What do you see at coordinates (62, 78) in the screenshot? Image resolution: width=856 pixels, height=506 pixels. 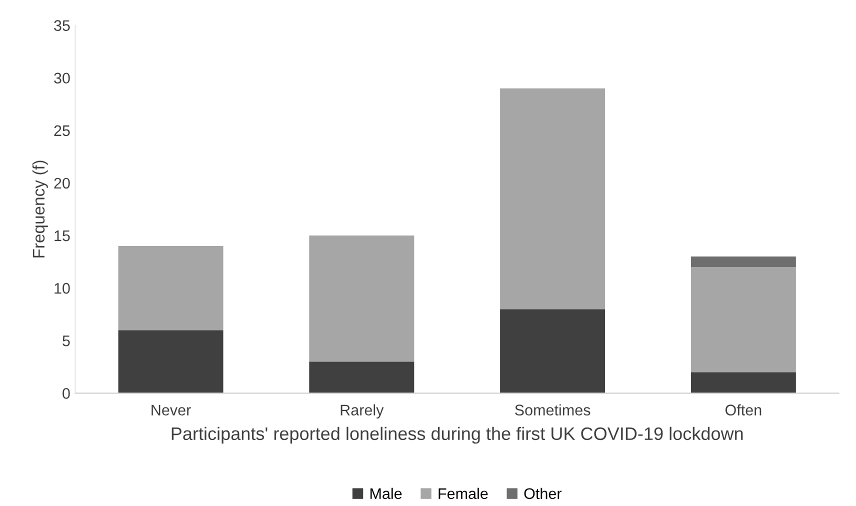 I see `y-tick-label: 30` at bounding box center [62, 78].